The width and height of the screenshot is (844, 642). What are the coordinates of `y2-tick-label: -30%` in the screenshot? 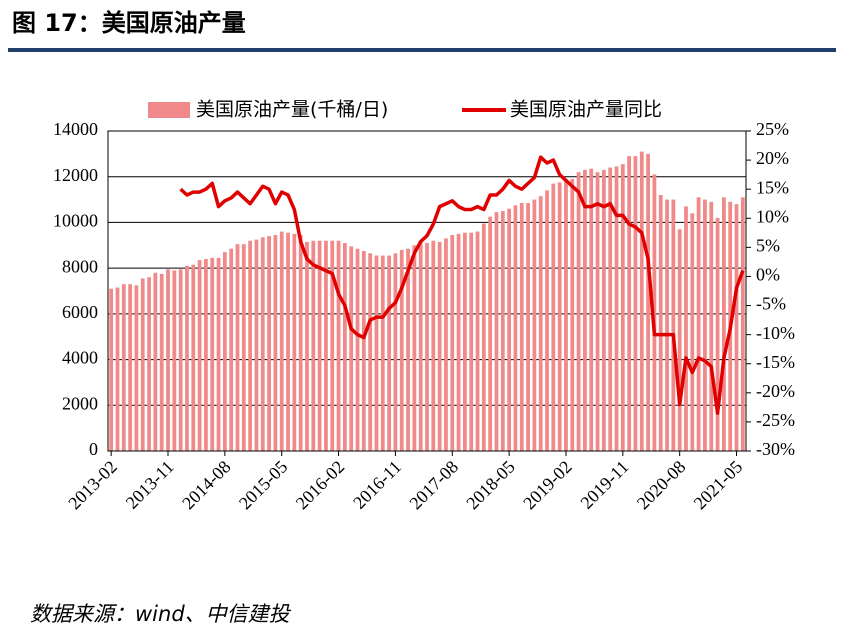 It's located at (775, 449).